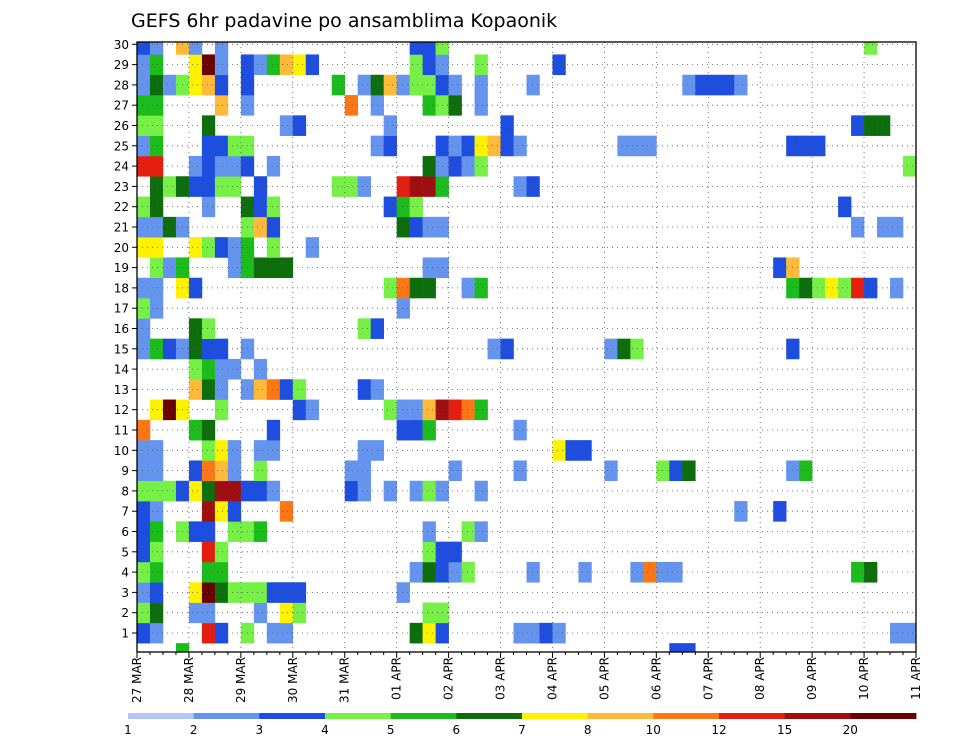 The width and height of the screenshot is (960, 742). What do you see at coordinates (812, 678) in the screenshot?
I see `x-tick-label: 09 APR` at bounding box center [812, 678].